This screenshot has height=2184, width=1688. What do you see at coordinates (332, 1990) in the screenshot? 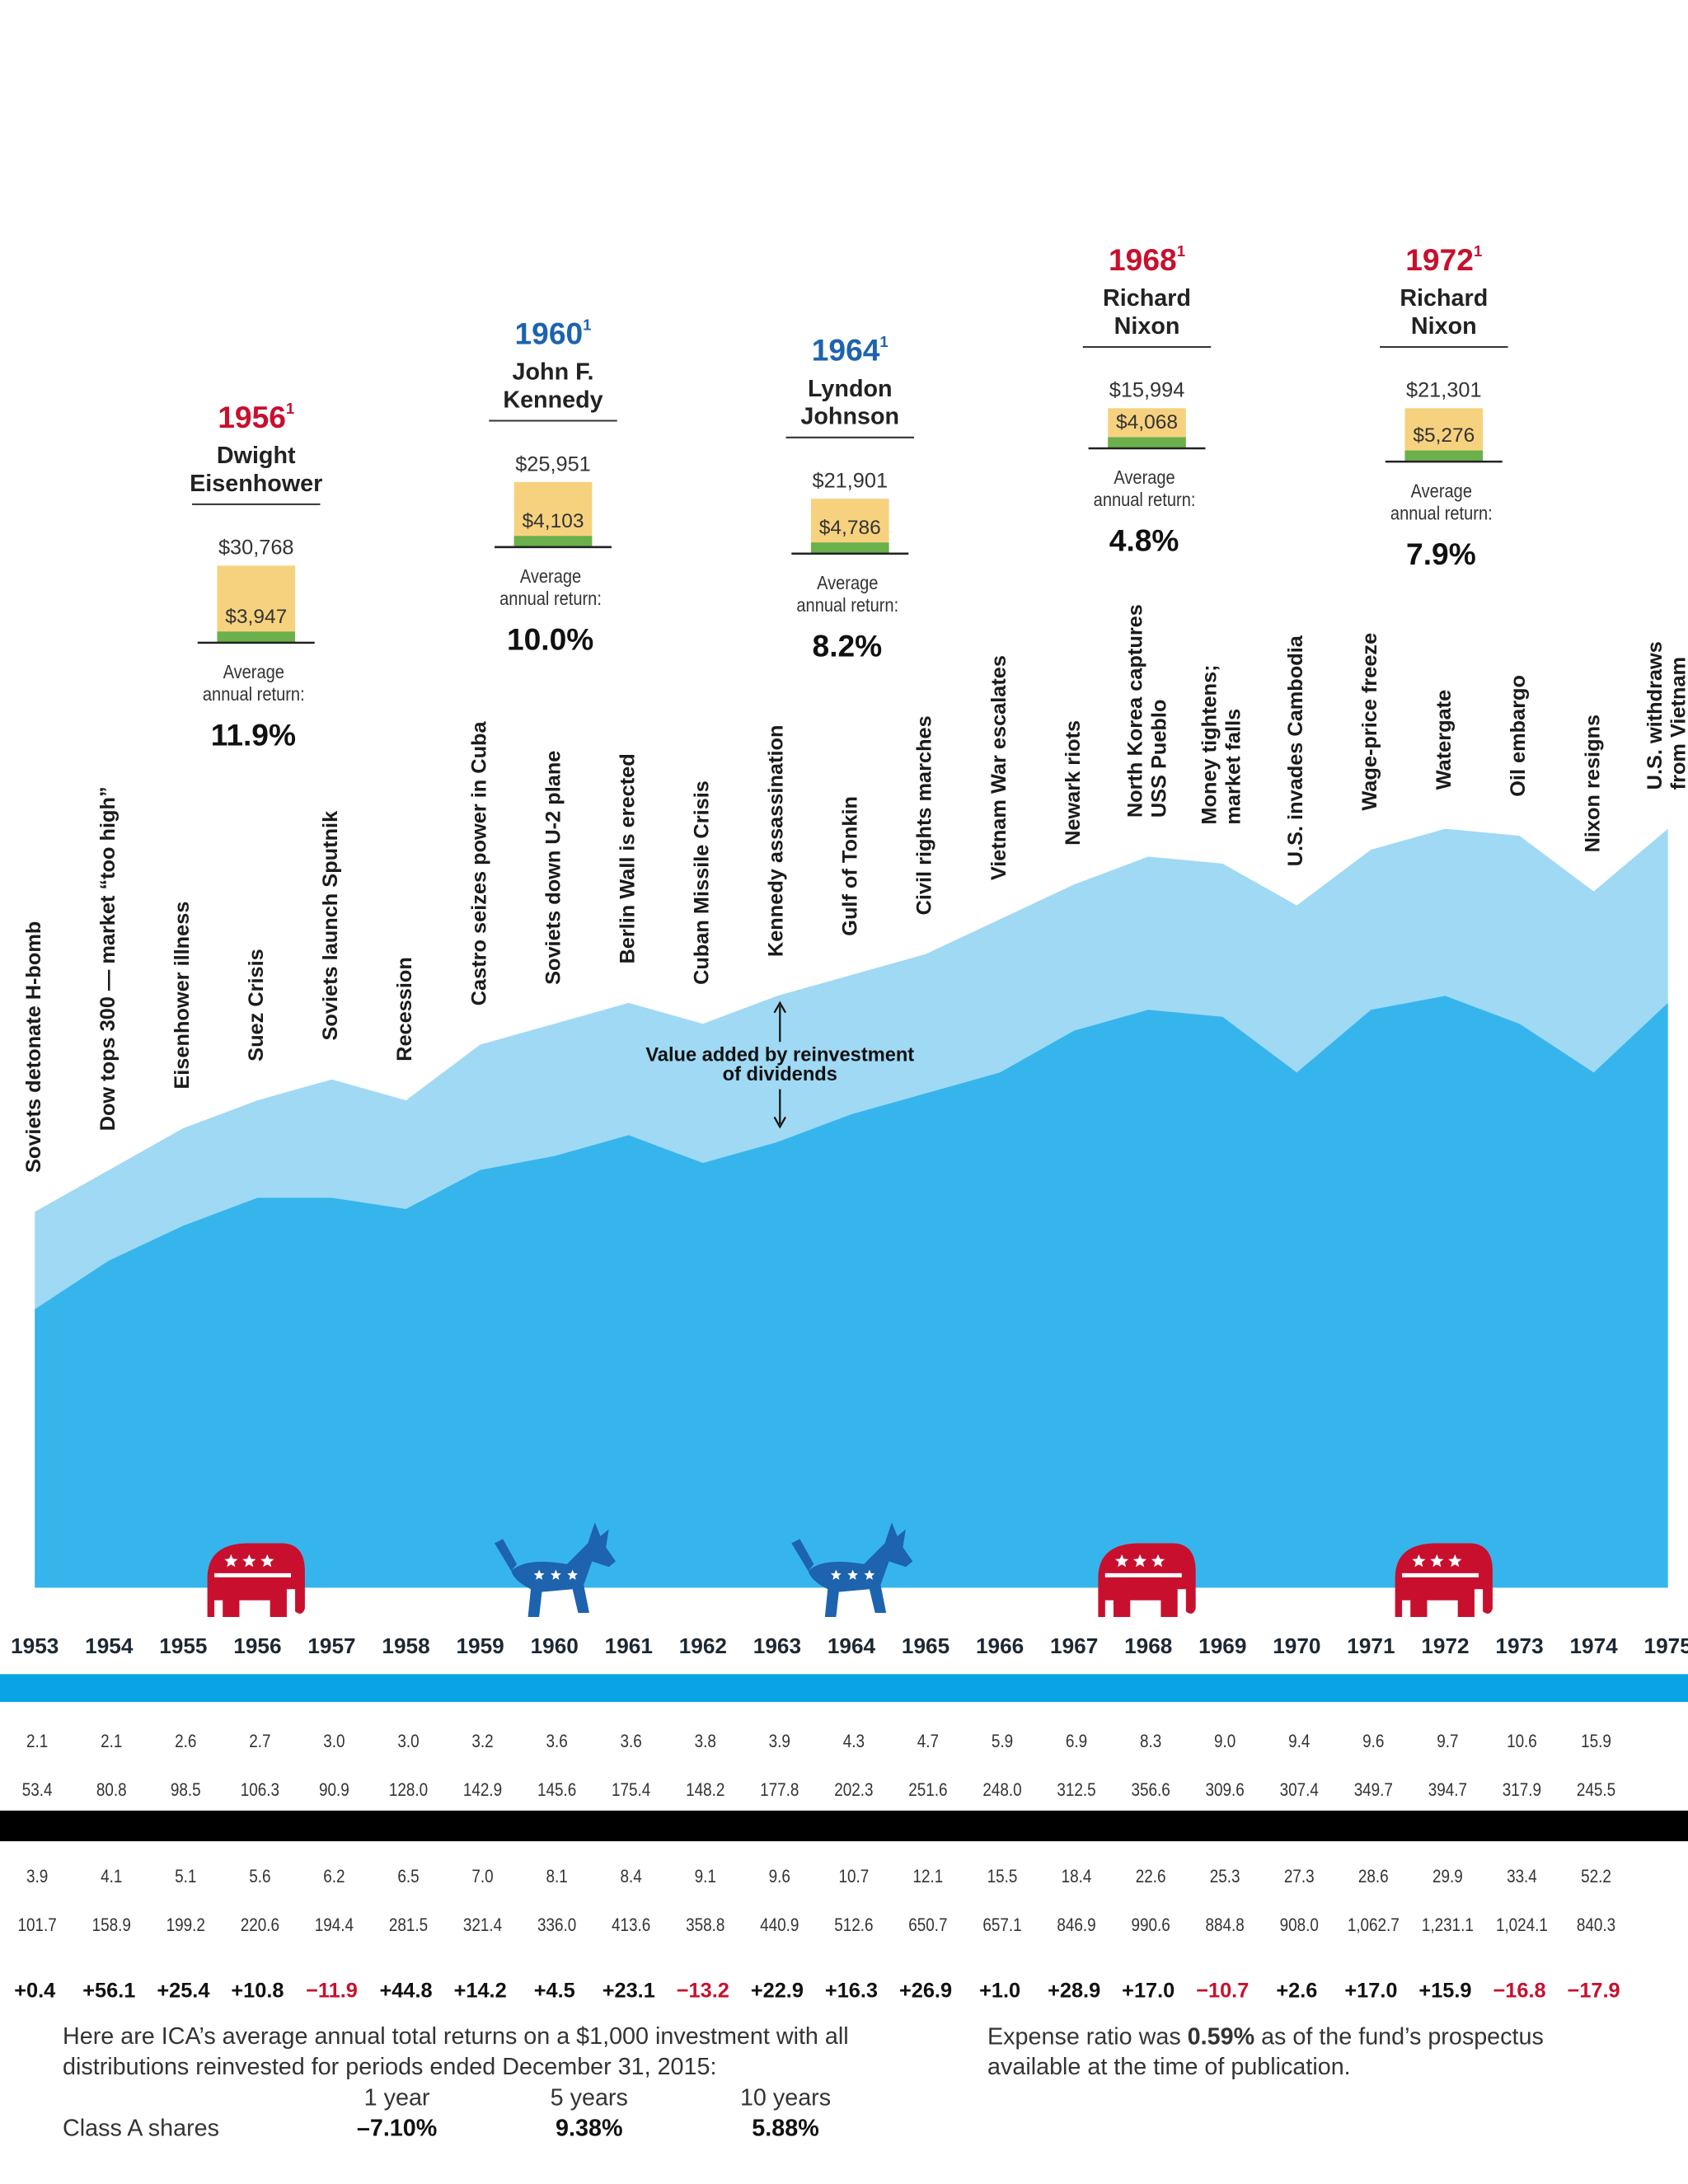
I see `table-cell: −11.9` at bounding box center [332, 1990].